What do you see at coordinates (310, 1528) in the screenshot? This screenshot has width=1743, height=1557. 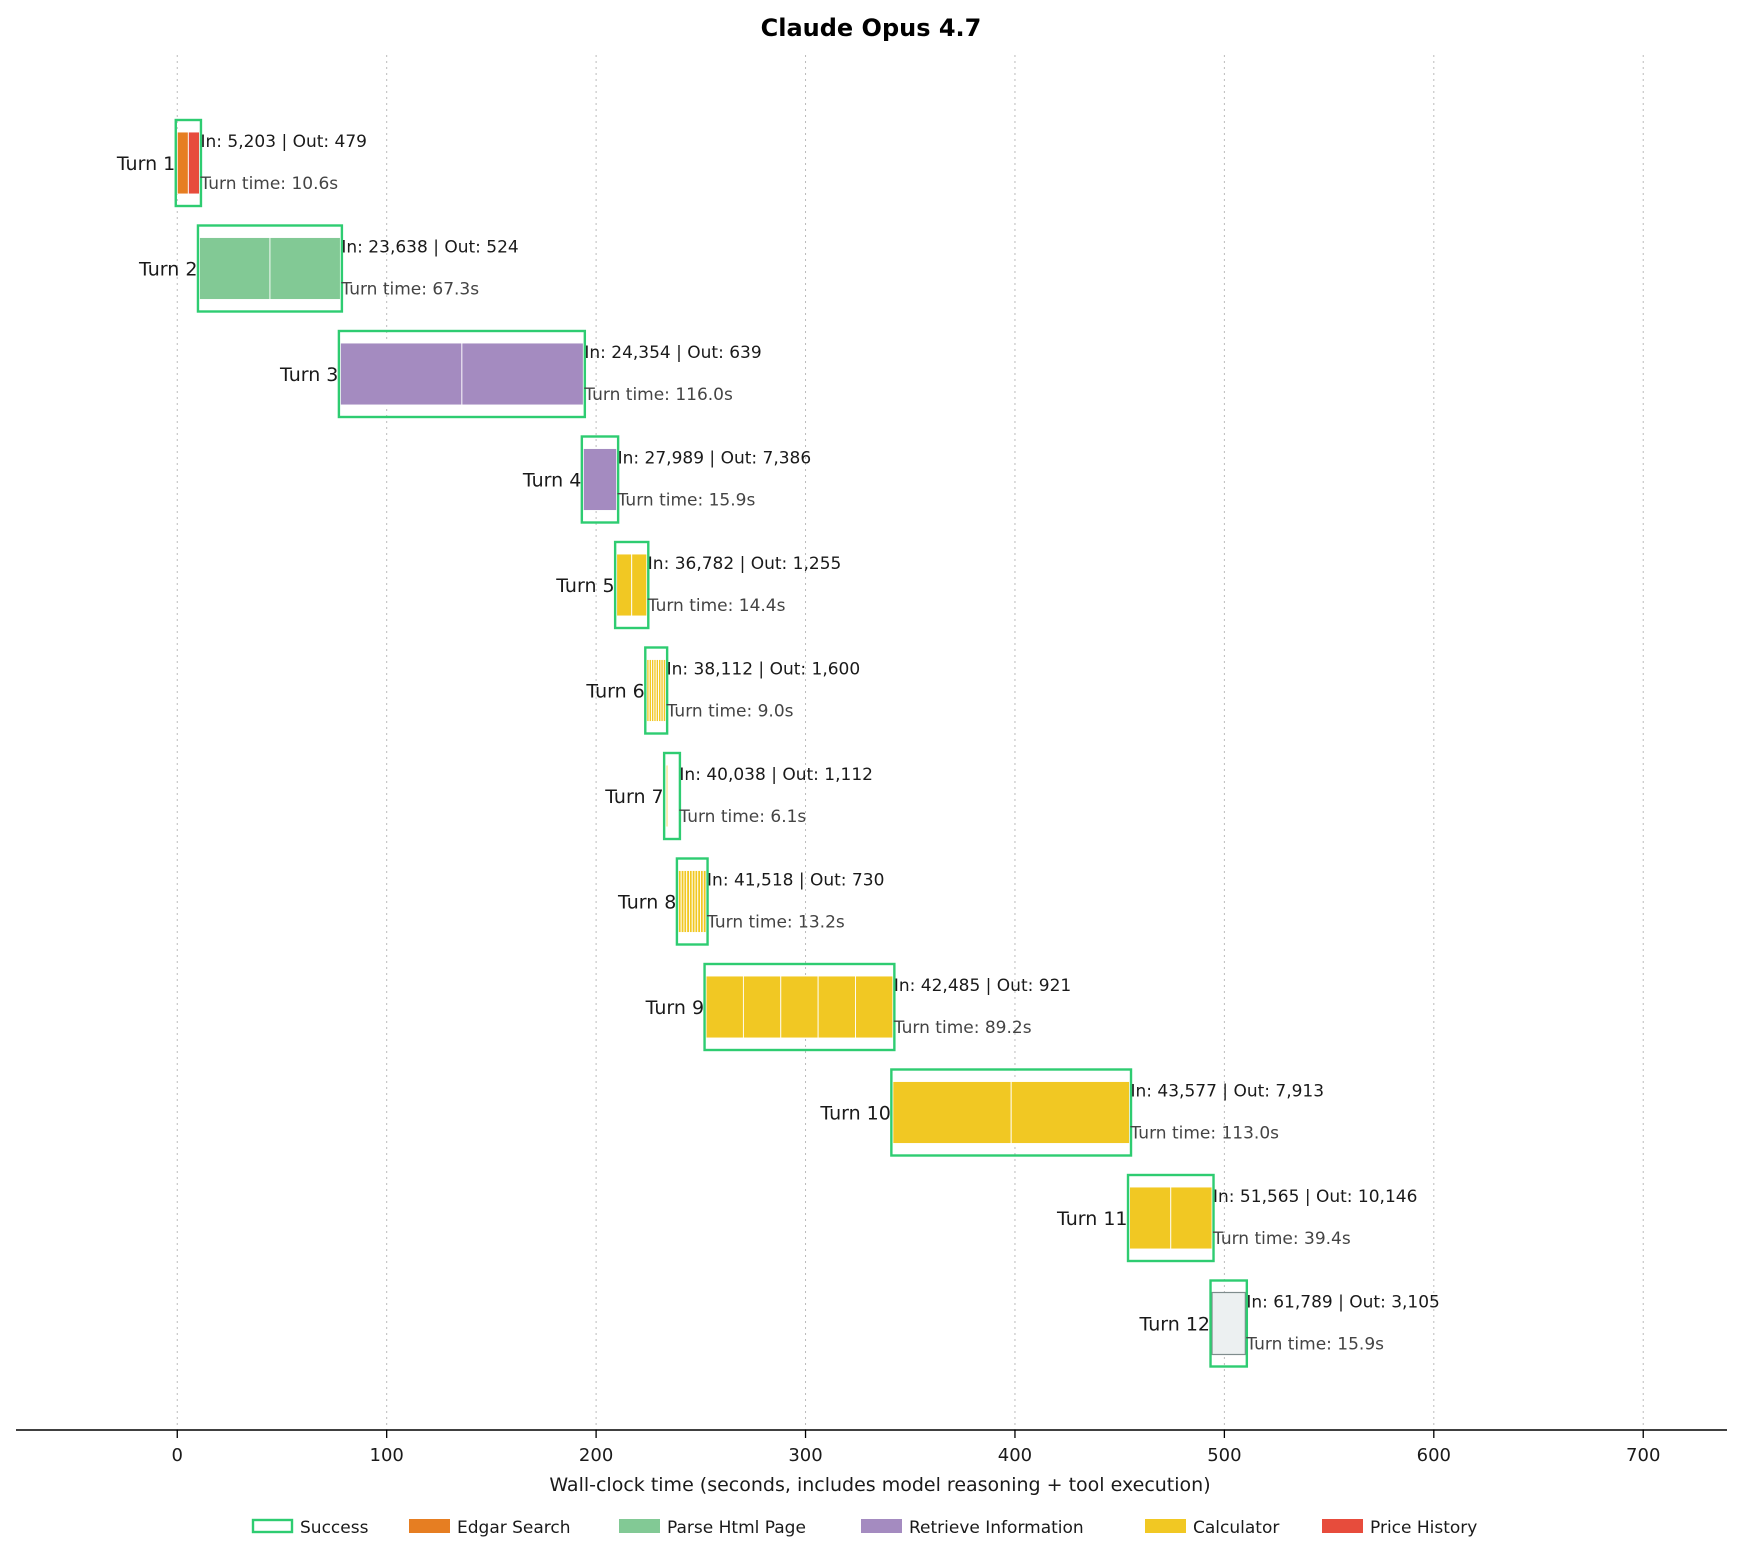 I see `legend-item: Success` at bounding box center [310, 1528].